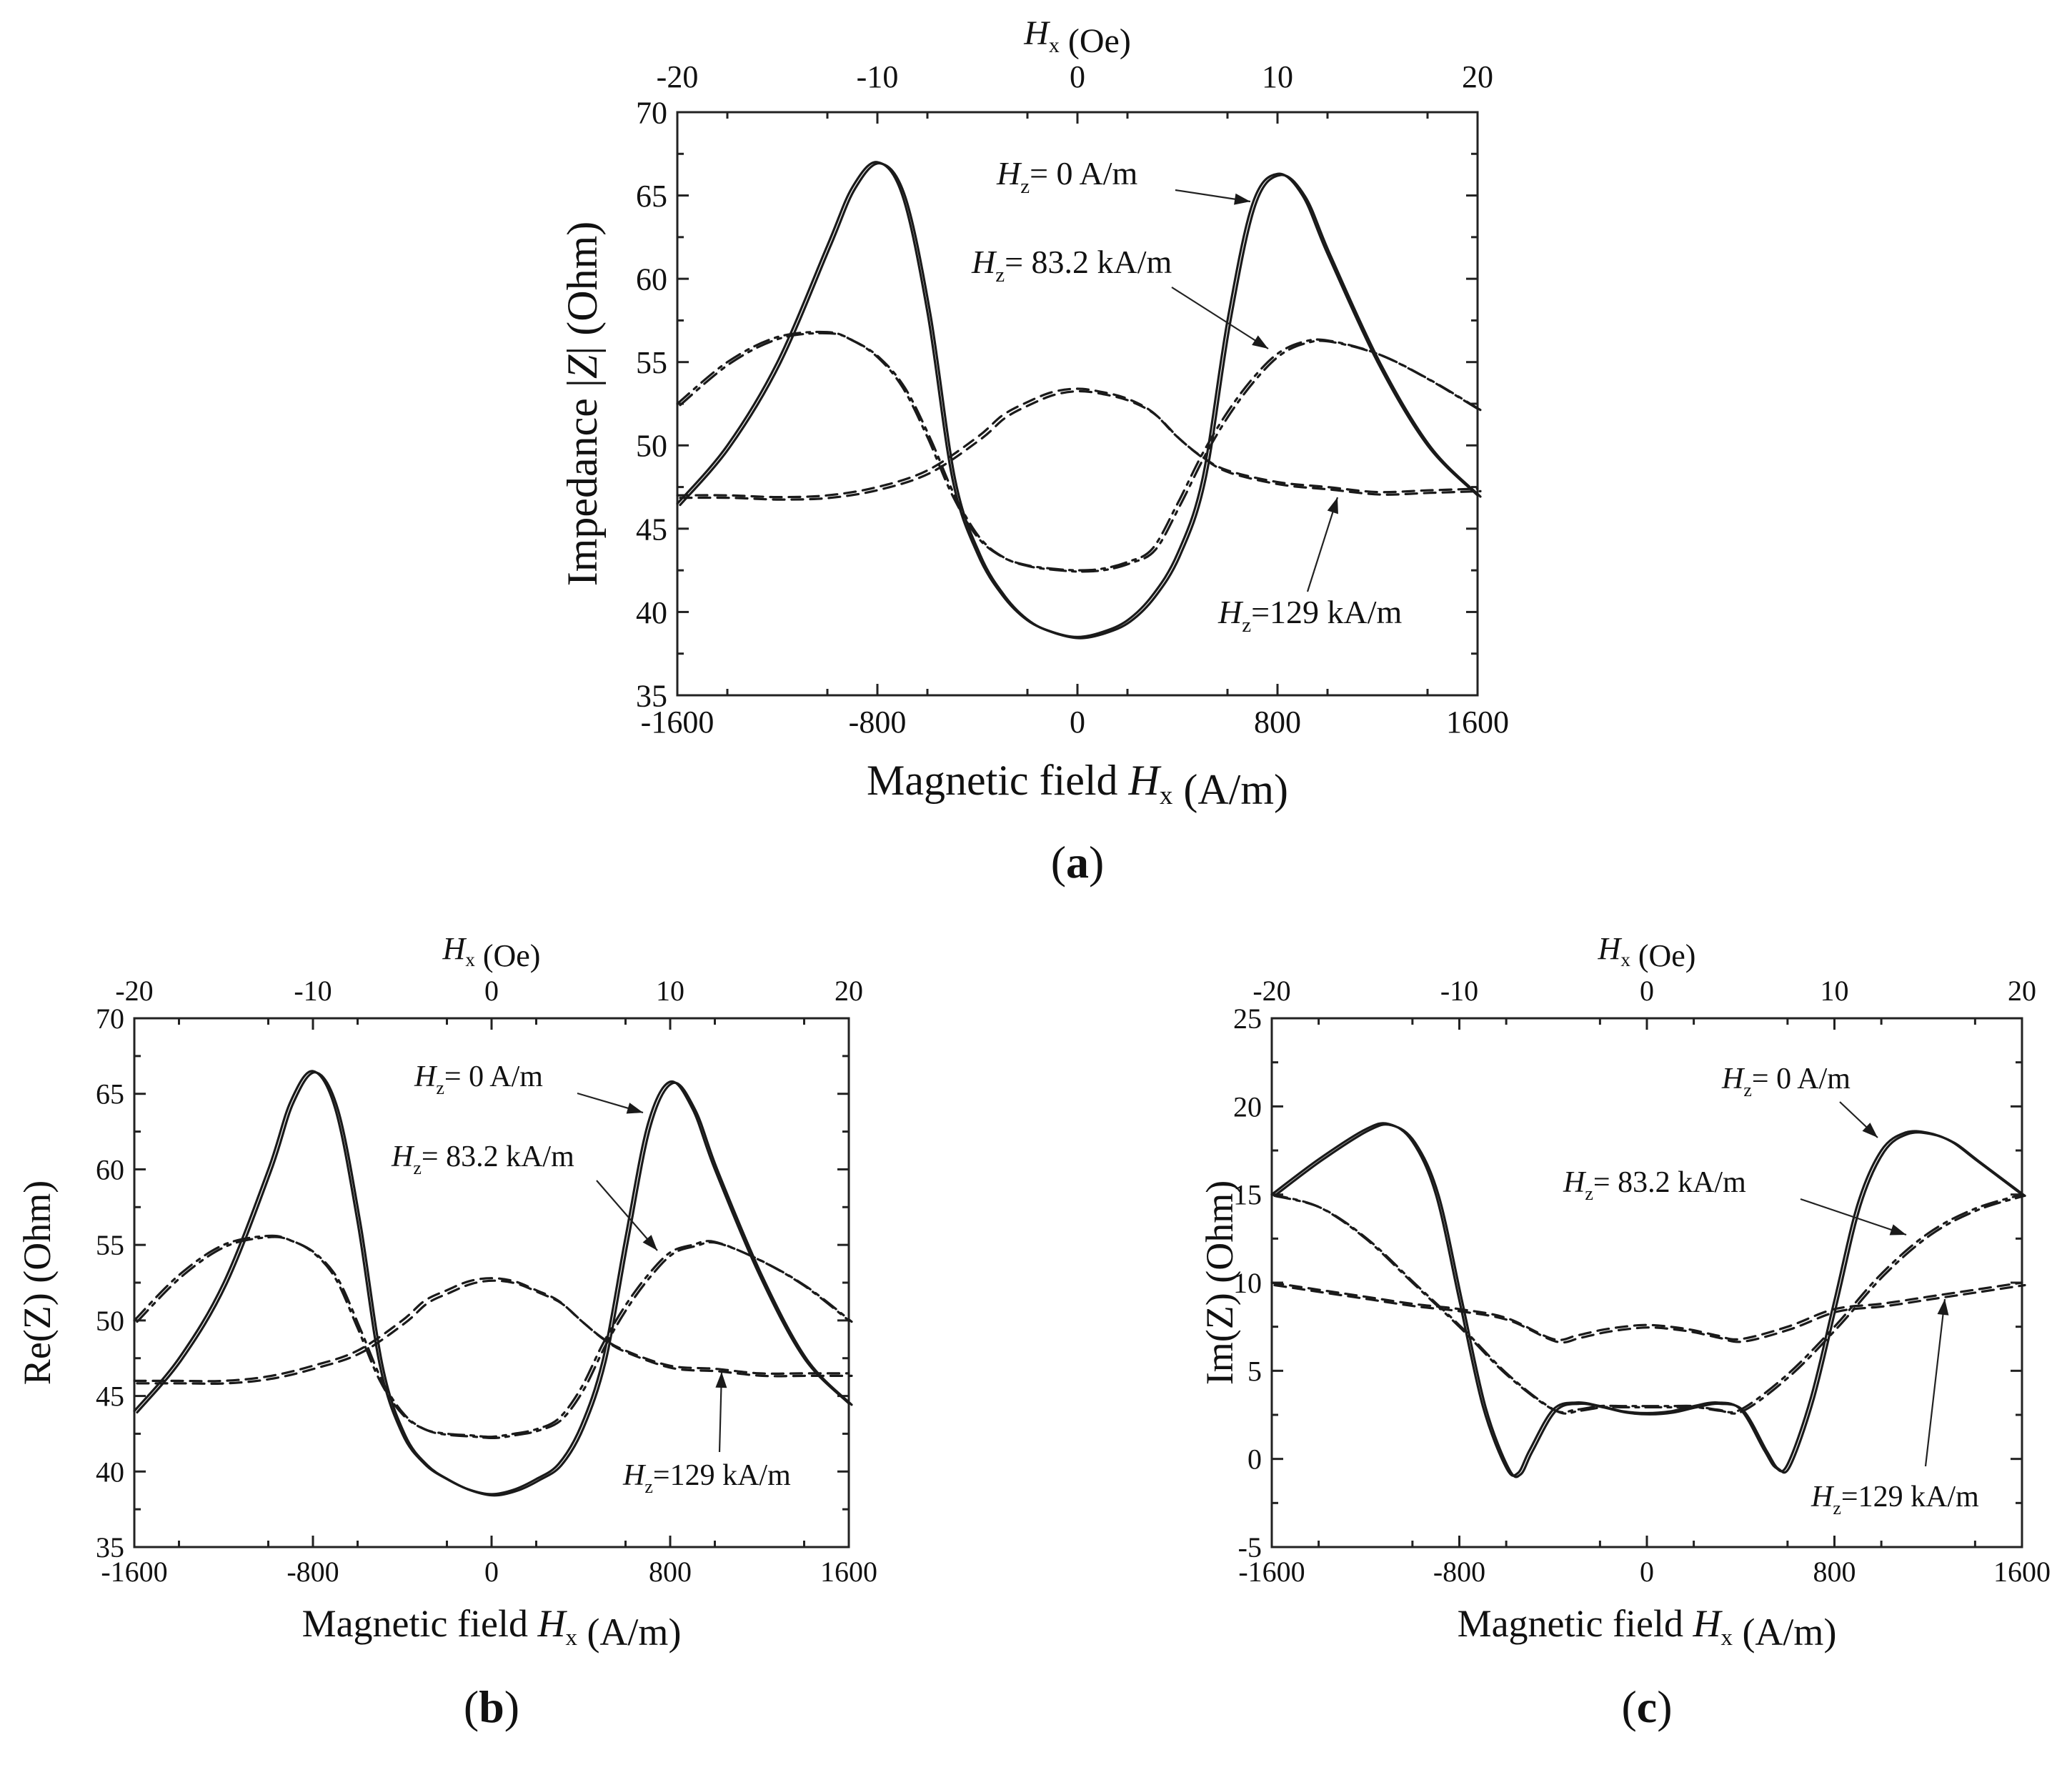 Image resolution: width=2072 pixels, height=1765 pixels. What do you see at coordinates (582, 405) in the screenshot?
I see `y-axis-label: Impedance |Z| (Ohm)` at bounding box center [582, 405].